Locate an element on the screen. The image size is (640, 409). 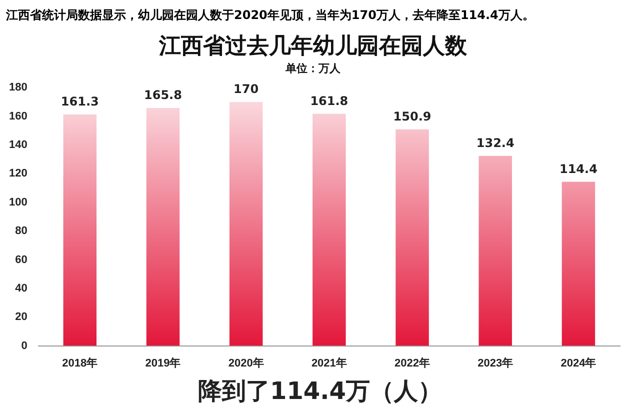
x-tick-label: 2019年 is located at coordinates (163, 363).